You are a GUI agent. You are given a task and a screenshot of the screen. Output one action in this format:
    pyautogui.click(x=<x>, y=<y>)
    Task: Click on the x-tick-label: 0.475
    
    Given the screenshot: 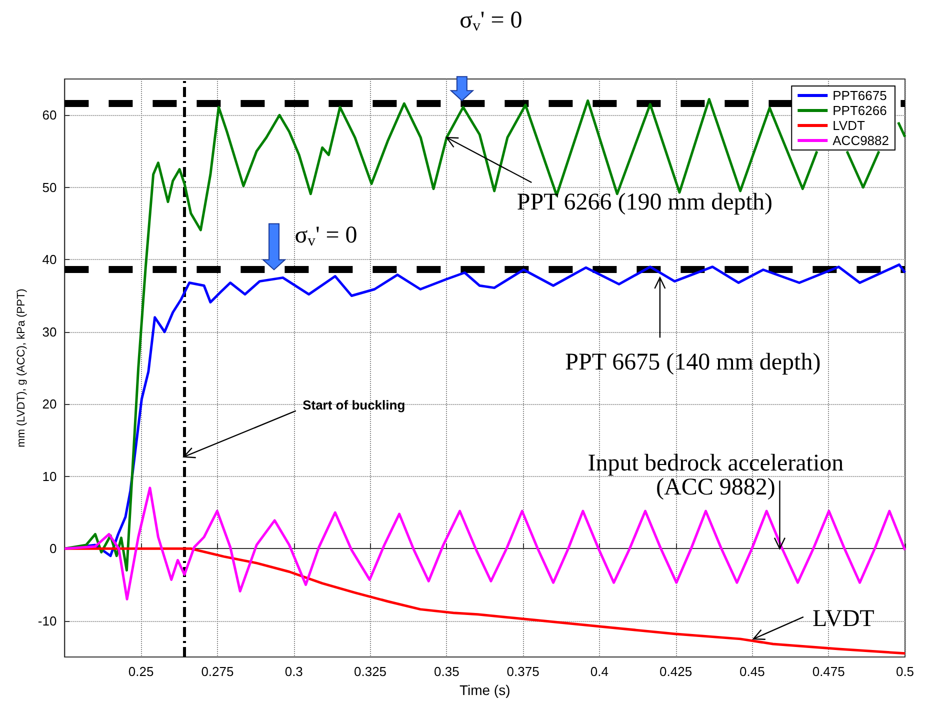 What is the action you would take?
    pyautogui.click(x=828, y=671)
    